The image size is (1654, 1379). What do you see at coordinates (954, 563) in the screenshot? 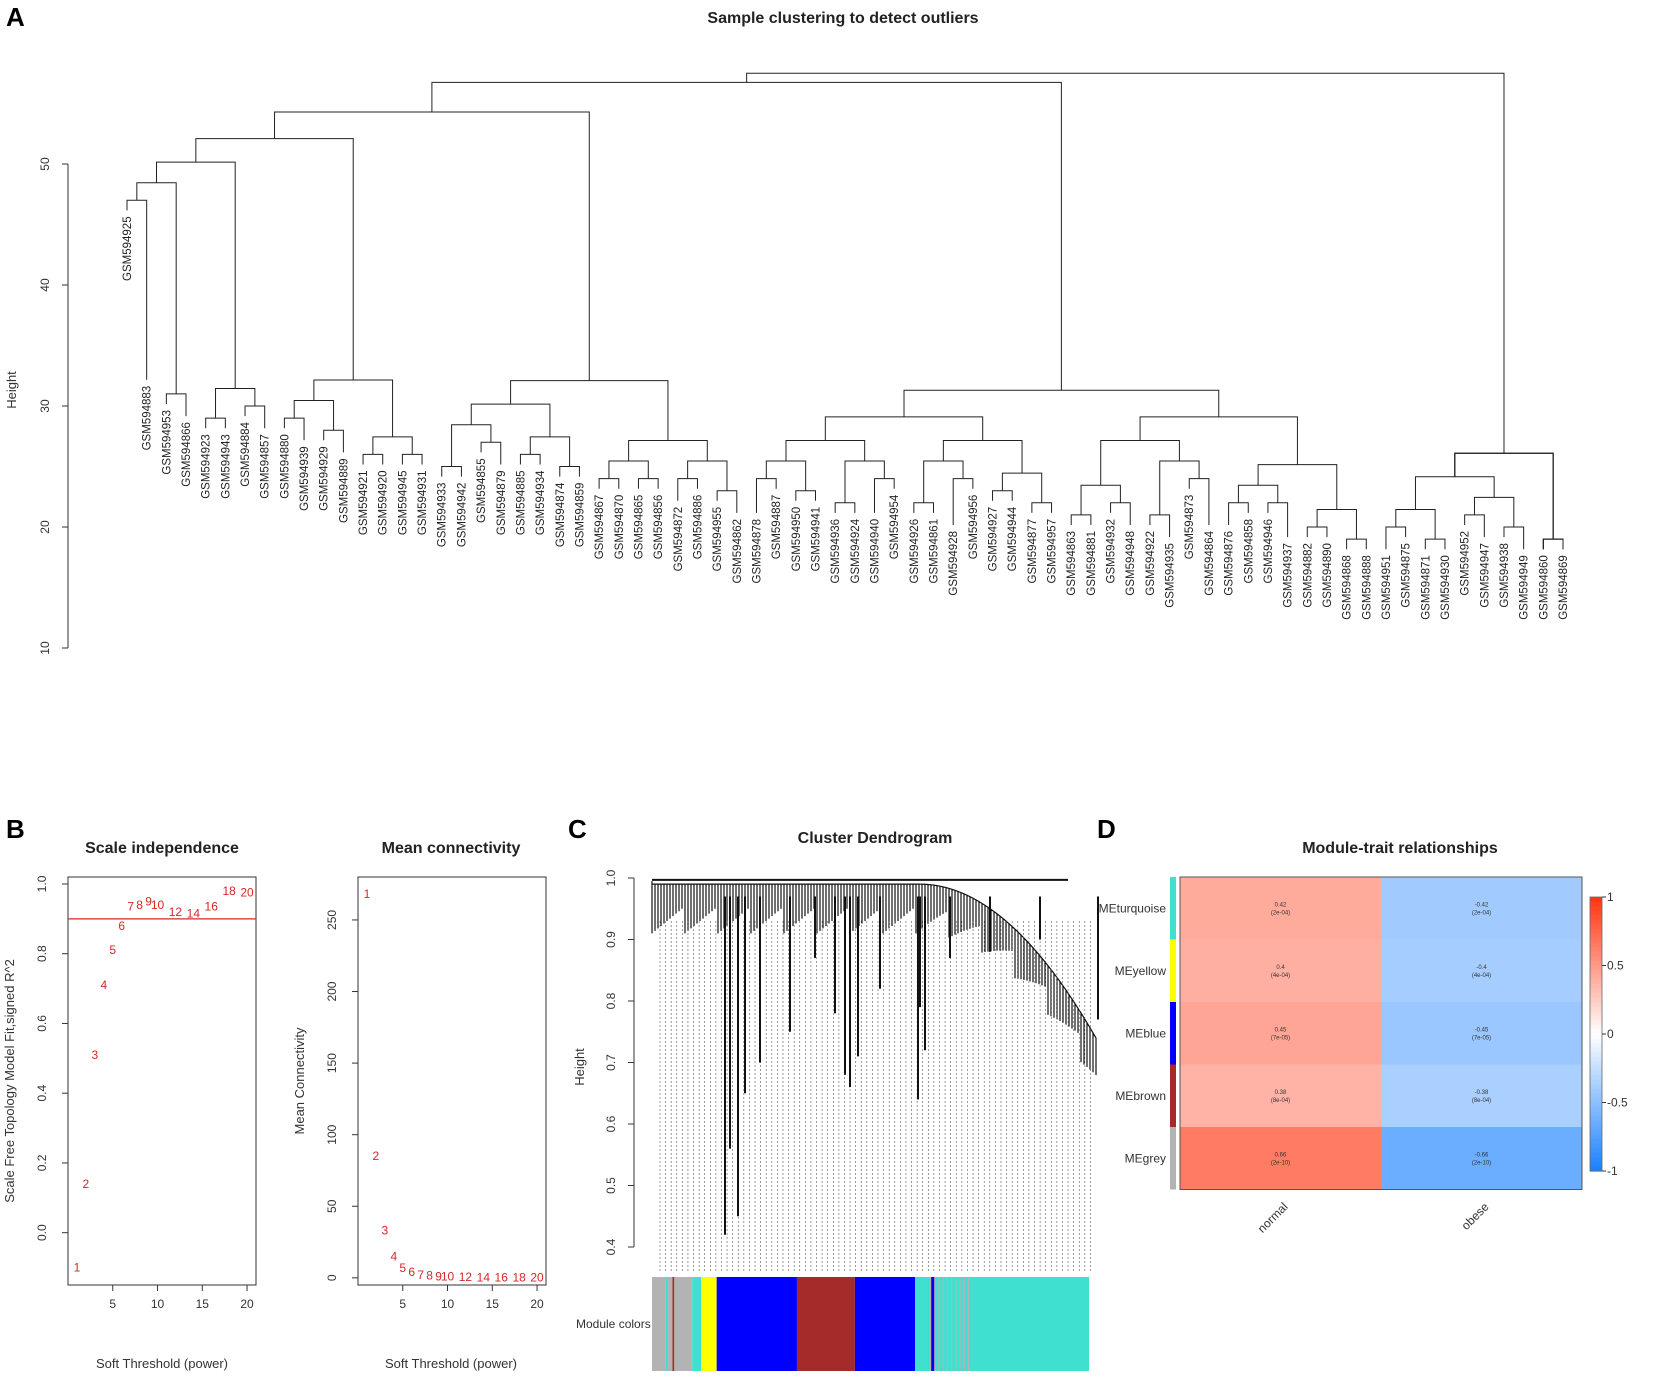
I see `chart-a-leaf-label: GSM594928` at bounding box center [954, 563].